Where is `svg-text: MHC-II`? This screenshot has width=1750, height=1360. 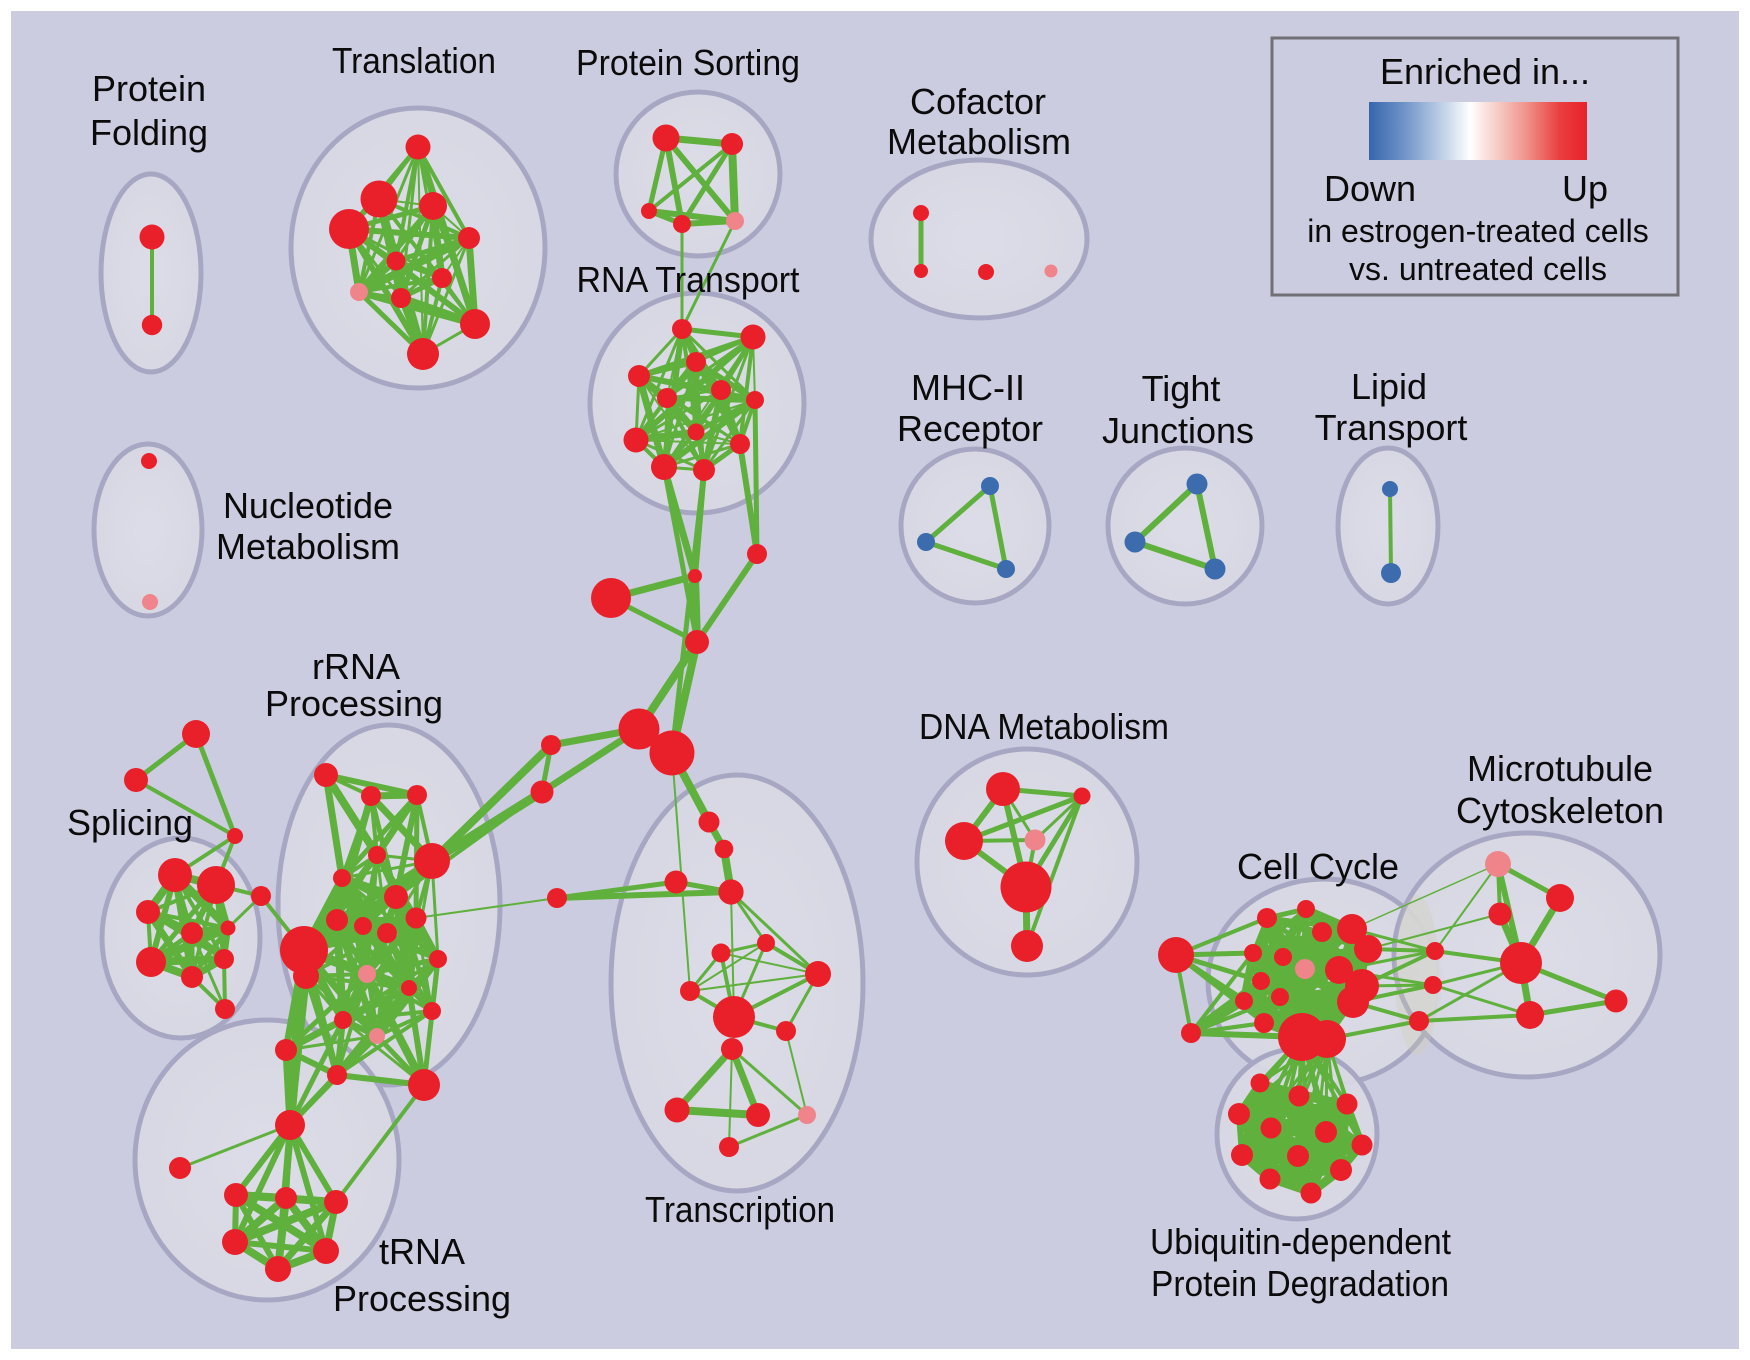 svg-text: MHC-II is located at coordinates (968, 387).